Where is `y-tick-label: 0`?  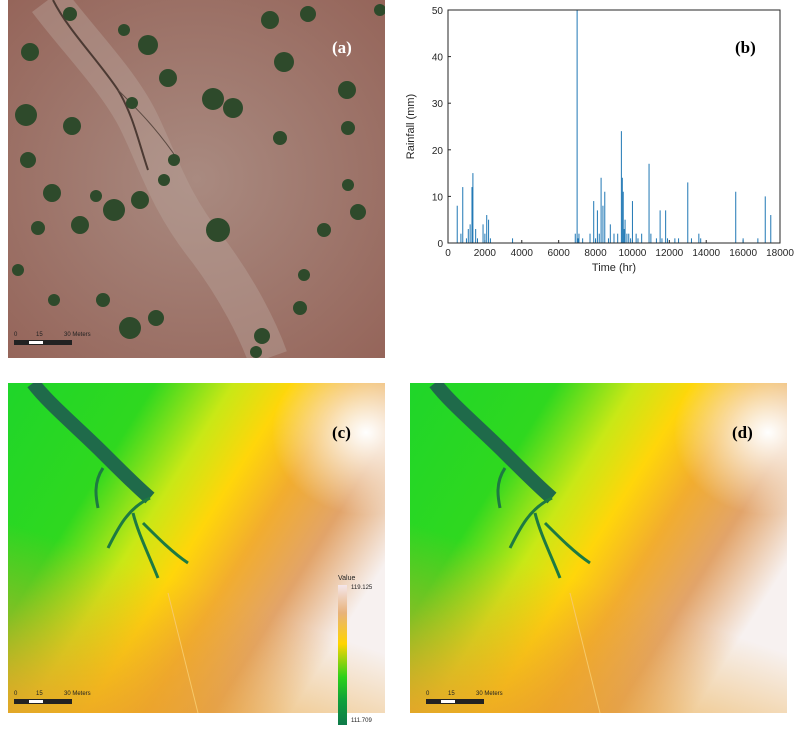 y-tick-label: 0 is located at coordinates (440, 244).